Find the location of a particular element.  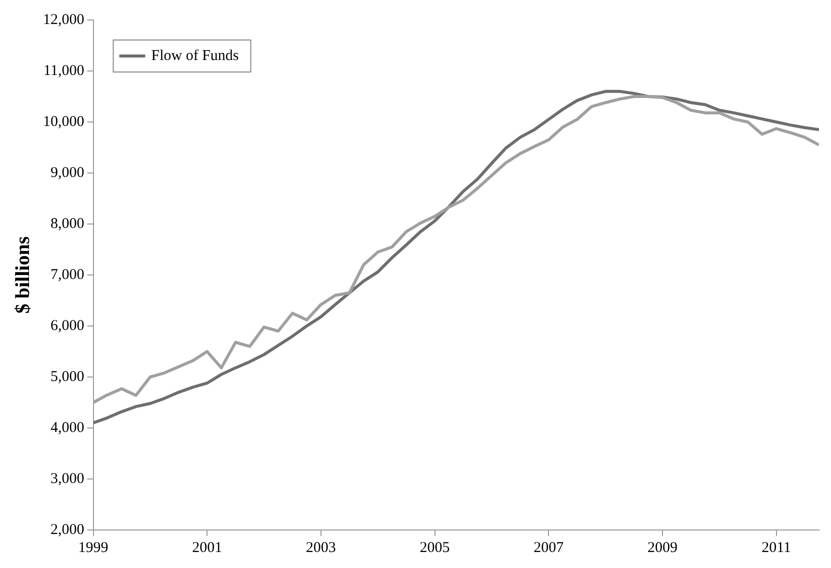

y-tick-label: 8,000 is located at coordinates (67, 224).